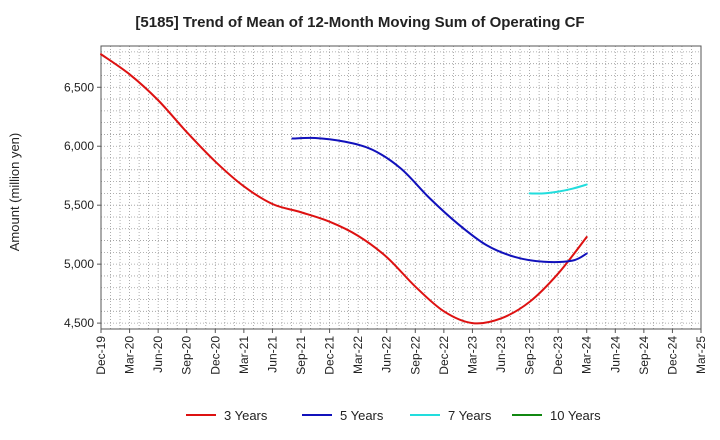  I want to click on x-tick-label: Mar-21, so click(244, 355).